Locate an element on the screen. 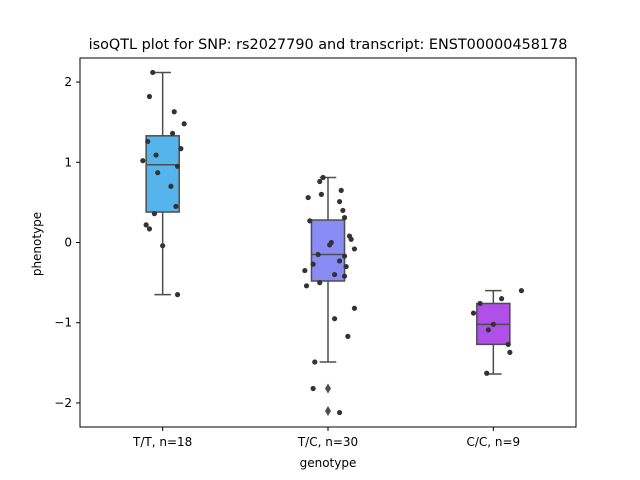 This screenshot has height=480, width=640. y-tick-label: −2 is located at coordinates (63, 403).